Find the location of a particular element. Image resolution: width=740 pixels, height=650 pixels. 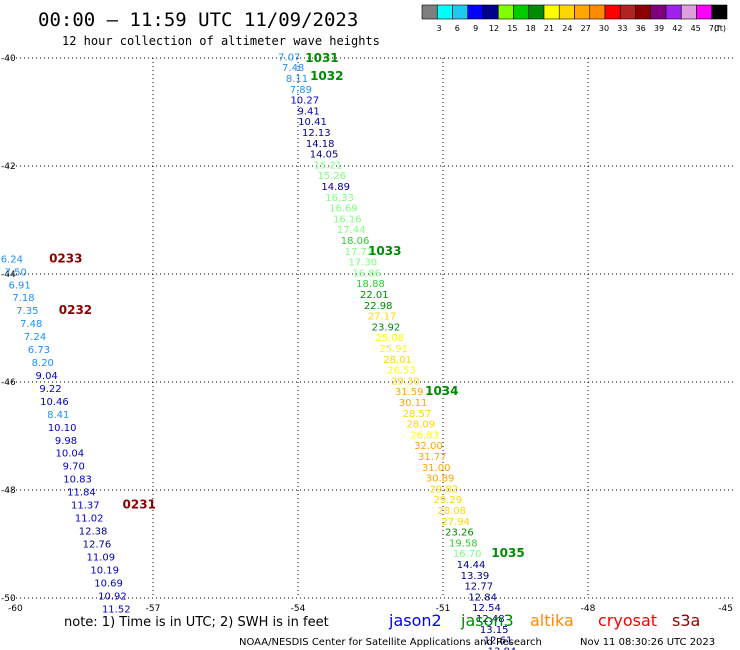

swh-value: 10.83 is located at coordinates (77, 480).